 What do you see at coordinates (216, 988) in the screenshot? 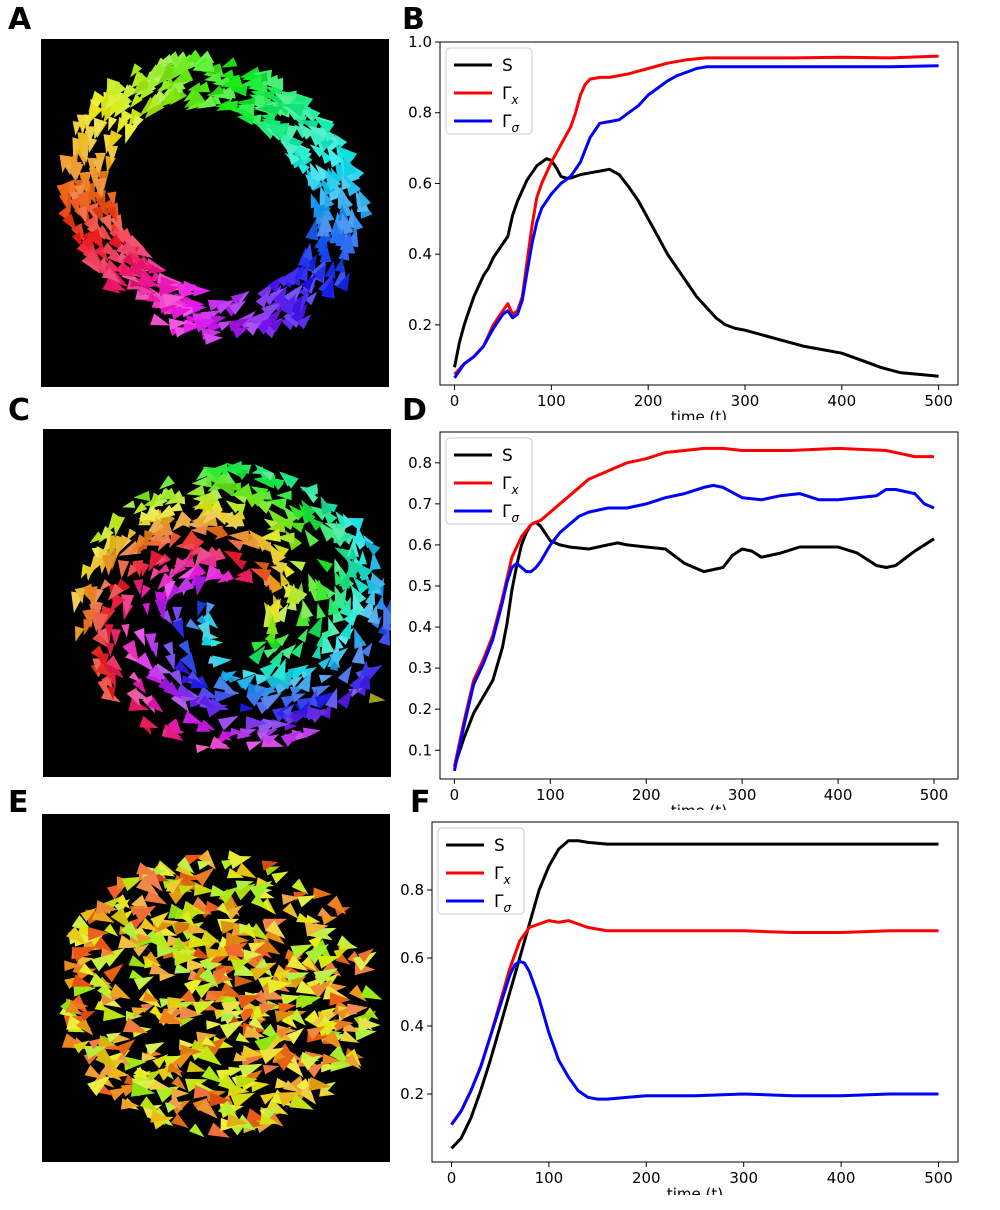
I see `simulation-snapshot-disk` at bounding box center [216, 988].